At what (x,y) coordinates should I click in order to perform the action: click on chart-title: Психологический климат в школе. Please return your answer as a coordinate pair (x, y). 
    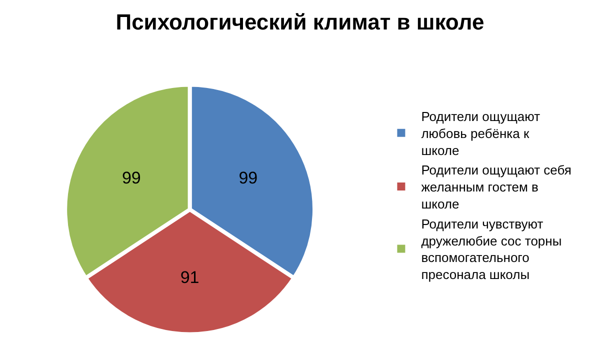
    Looking at the image, I should click on (300, 21).